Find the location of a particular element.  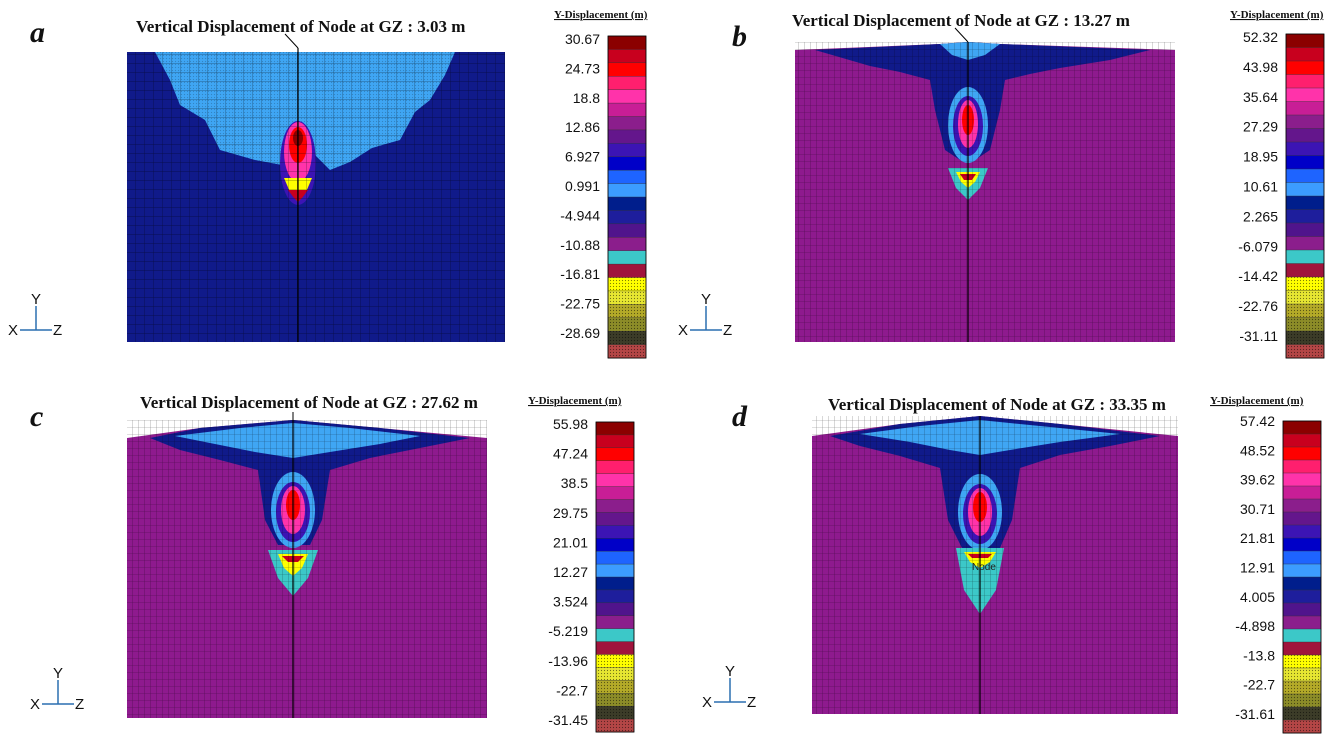

legend-tick-label: 4.005 is located at coordinates (1257, 597).